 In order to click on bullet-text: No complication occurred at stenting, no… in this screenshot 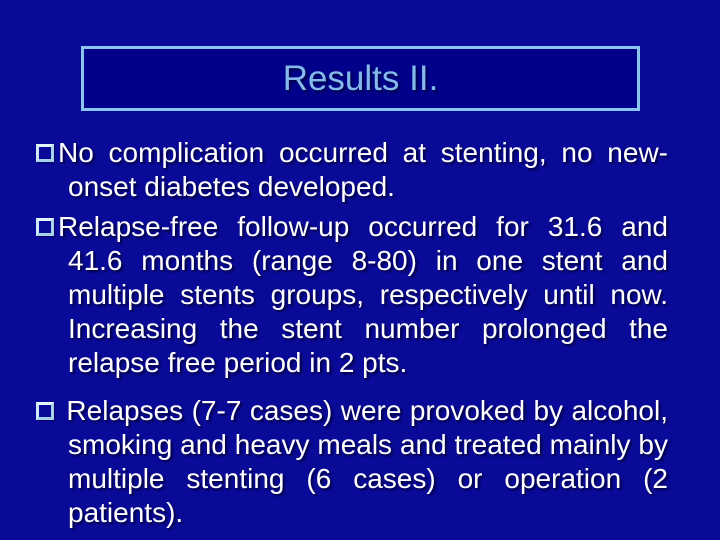, I will do `click(363, 169)`.